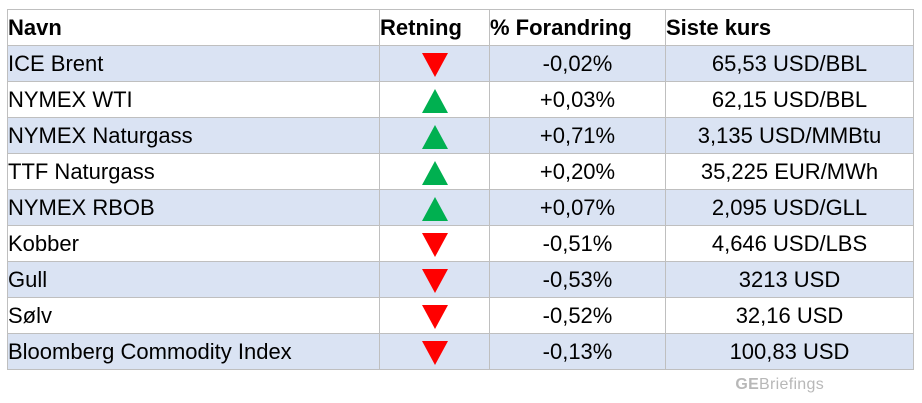 The image size is (922, 403). What do you see at coordinates (193, 243) in the screenshot?
I see `commodity-name: Kobber` at bounding box center [193, 243].